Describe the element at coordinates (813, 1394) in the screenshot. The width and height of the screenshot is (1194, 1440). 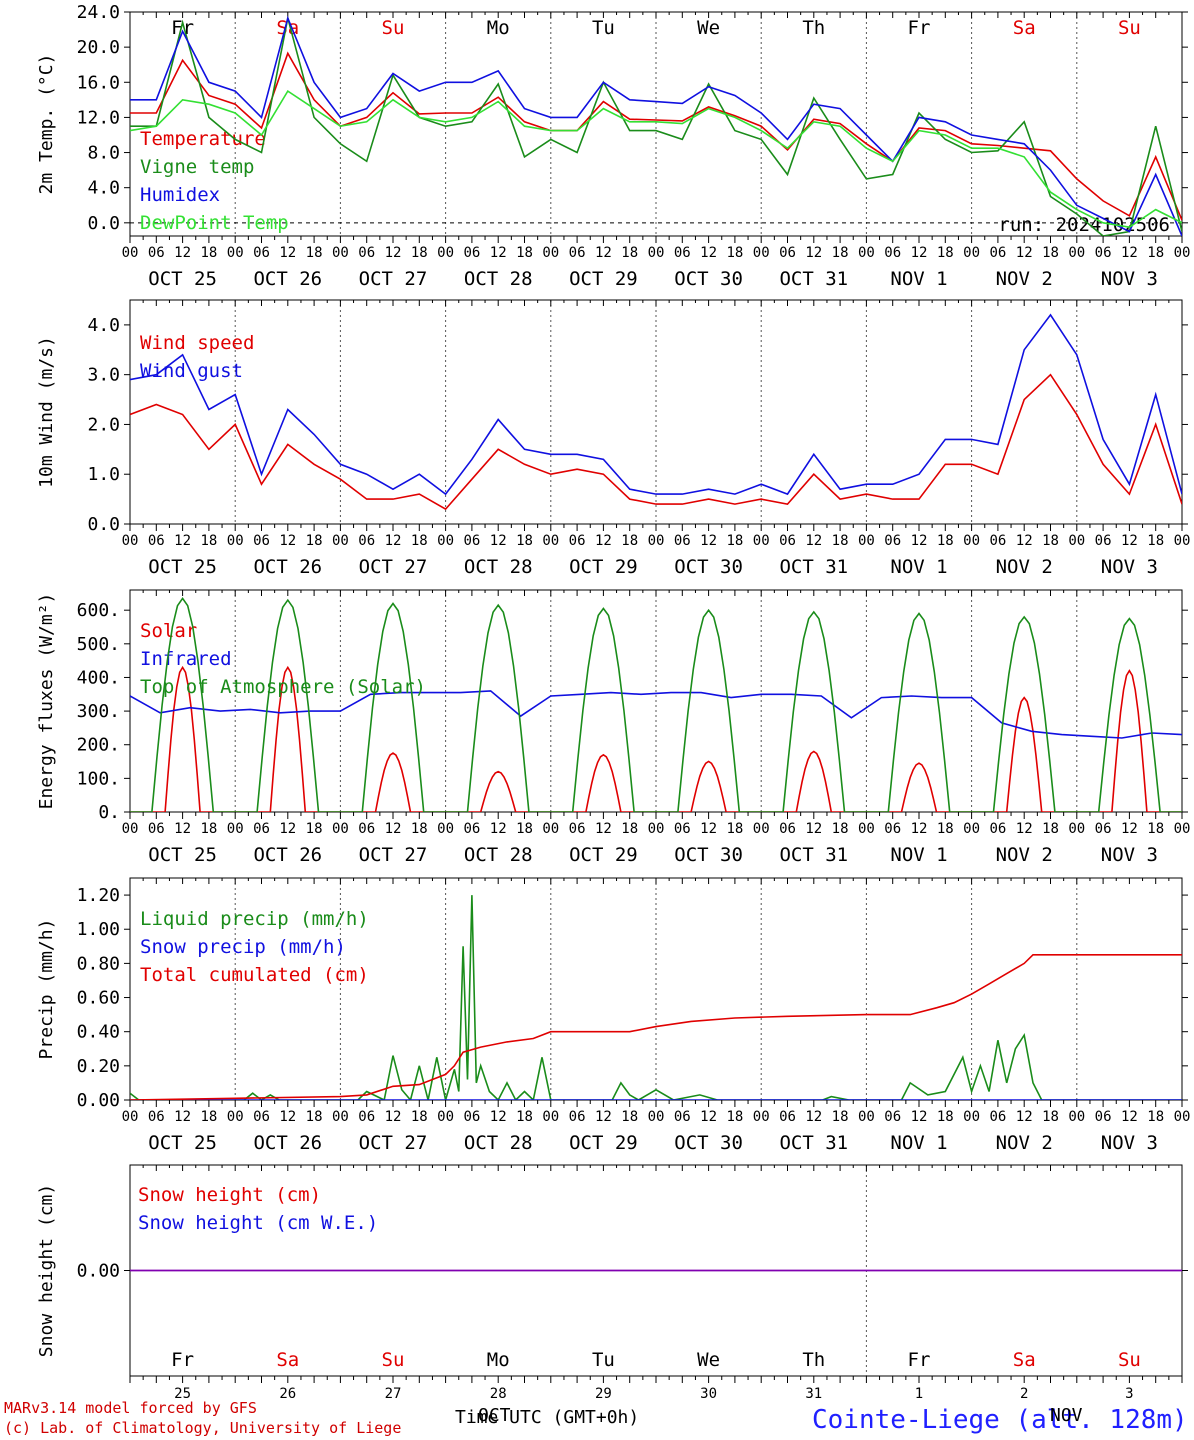
I see `day-number-label: 31` at that location.